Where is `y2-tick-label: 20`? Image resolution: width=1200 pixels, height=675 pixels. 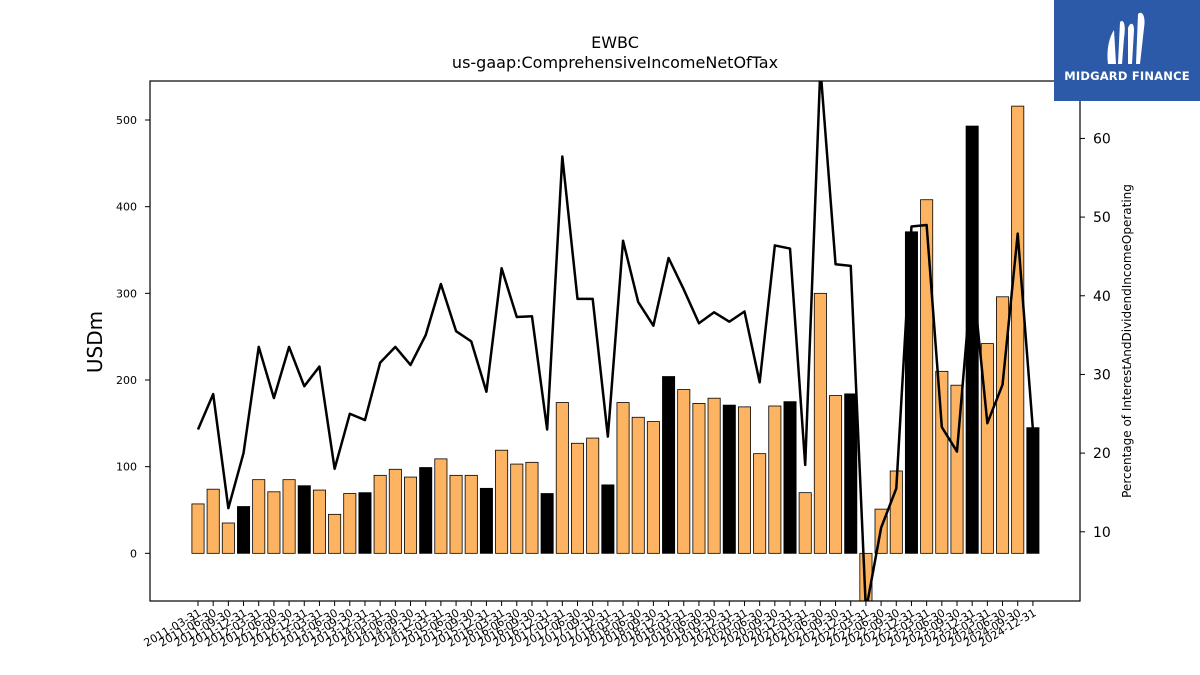
y2-tick-label: 20 is located at coordinates (1102, 454).